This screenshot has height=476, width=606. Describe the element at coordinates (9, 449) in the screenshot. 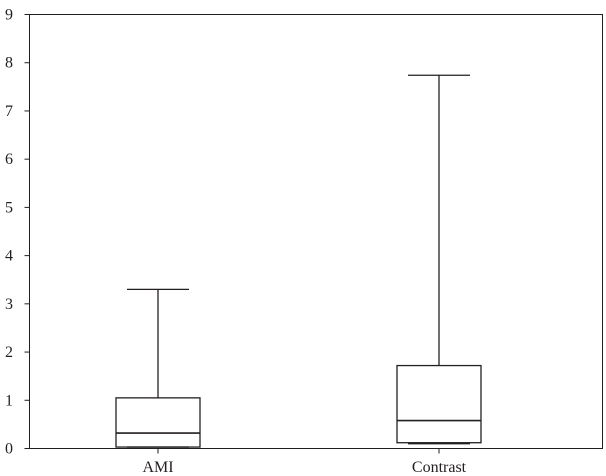

I see `y-tick-label-0: 0` at that location.